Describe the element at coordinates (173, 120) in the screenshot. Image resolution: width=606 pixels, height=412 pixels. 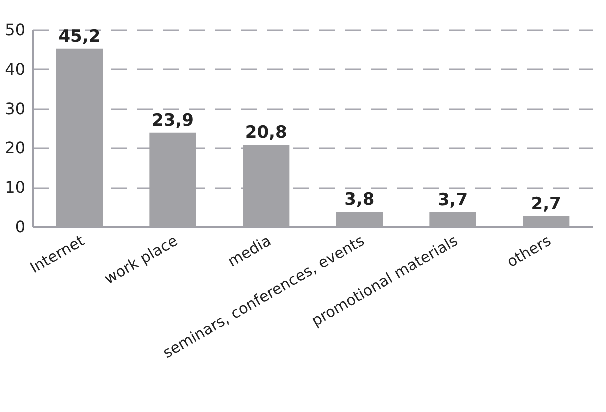
I see `data-label: 23,9` at that location.